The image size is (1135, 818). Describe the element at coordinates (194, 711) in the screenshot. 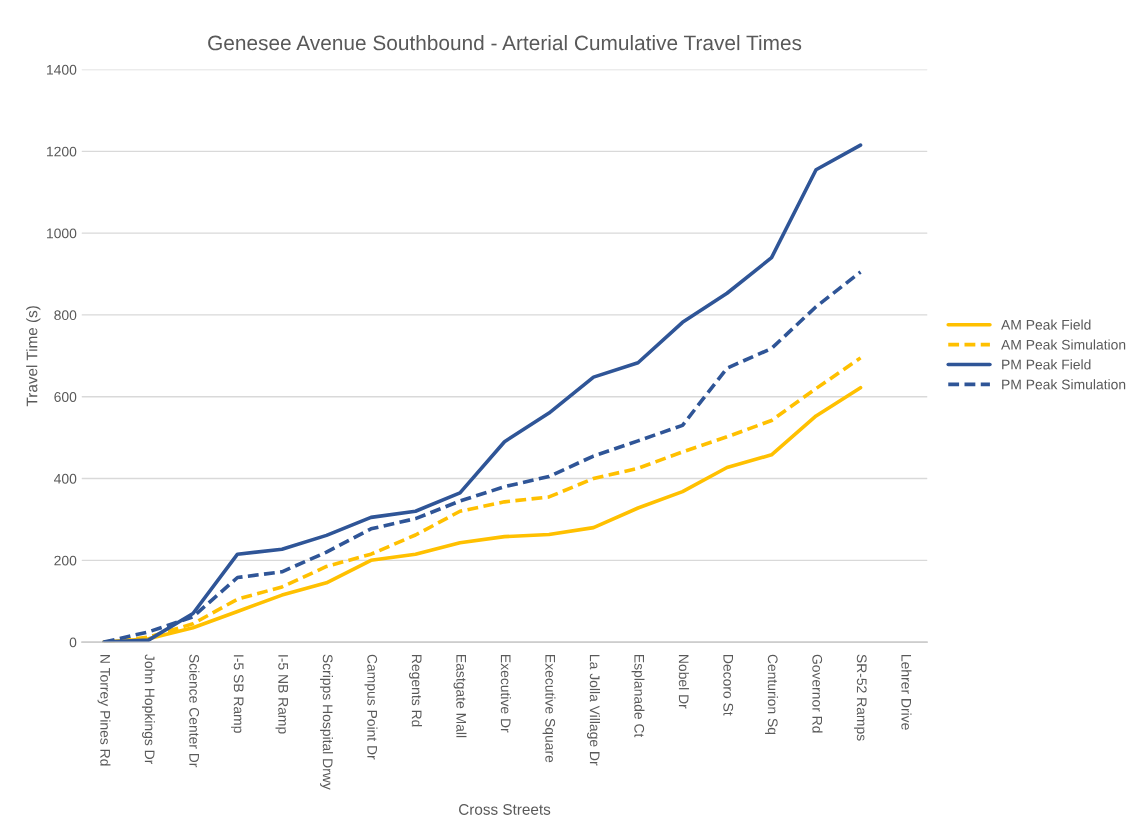

I see `x-tick-label: Science Center Dr` at that location.